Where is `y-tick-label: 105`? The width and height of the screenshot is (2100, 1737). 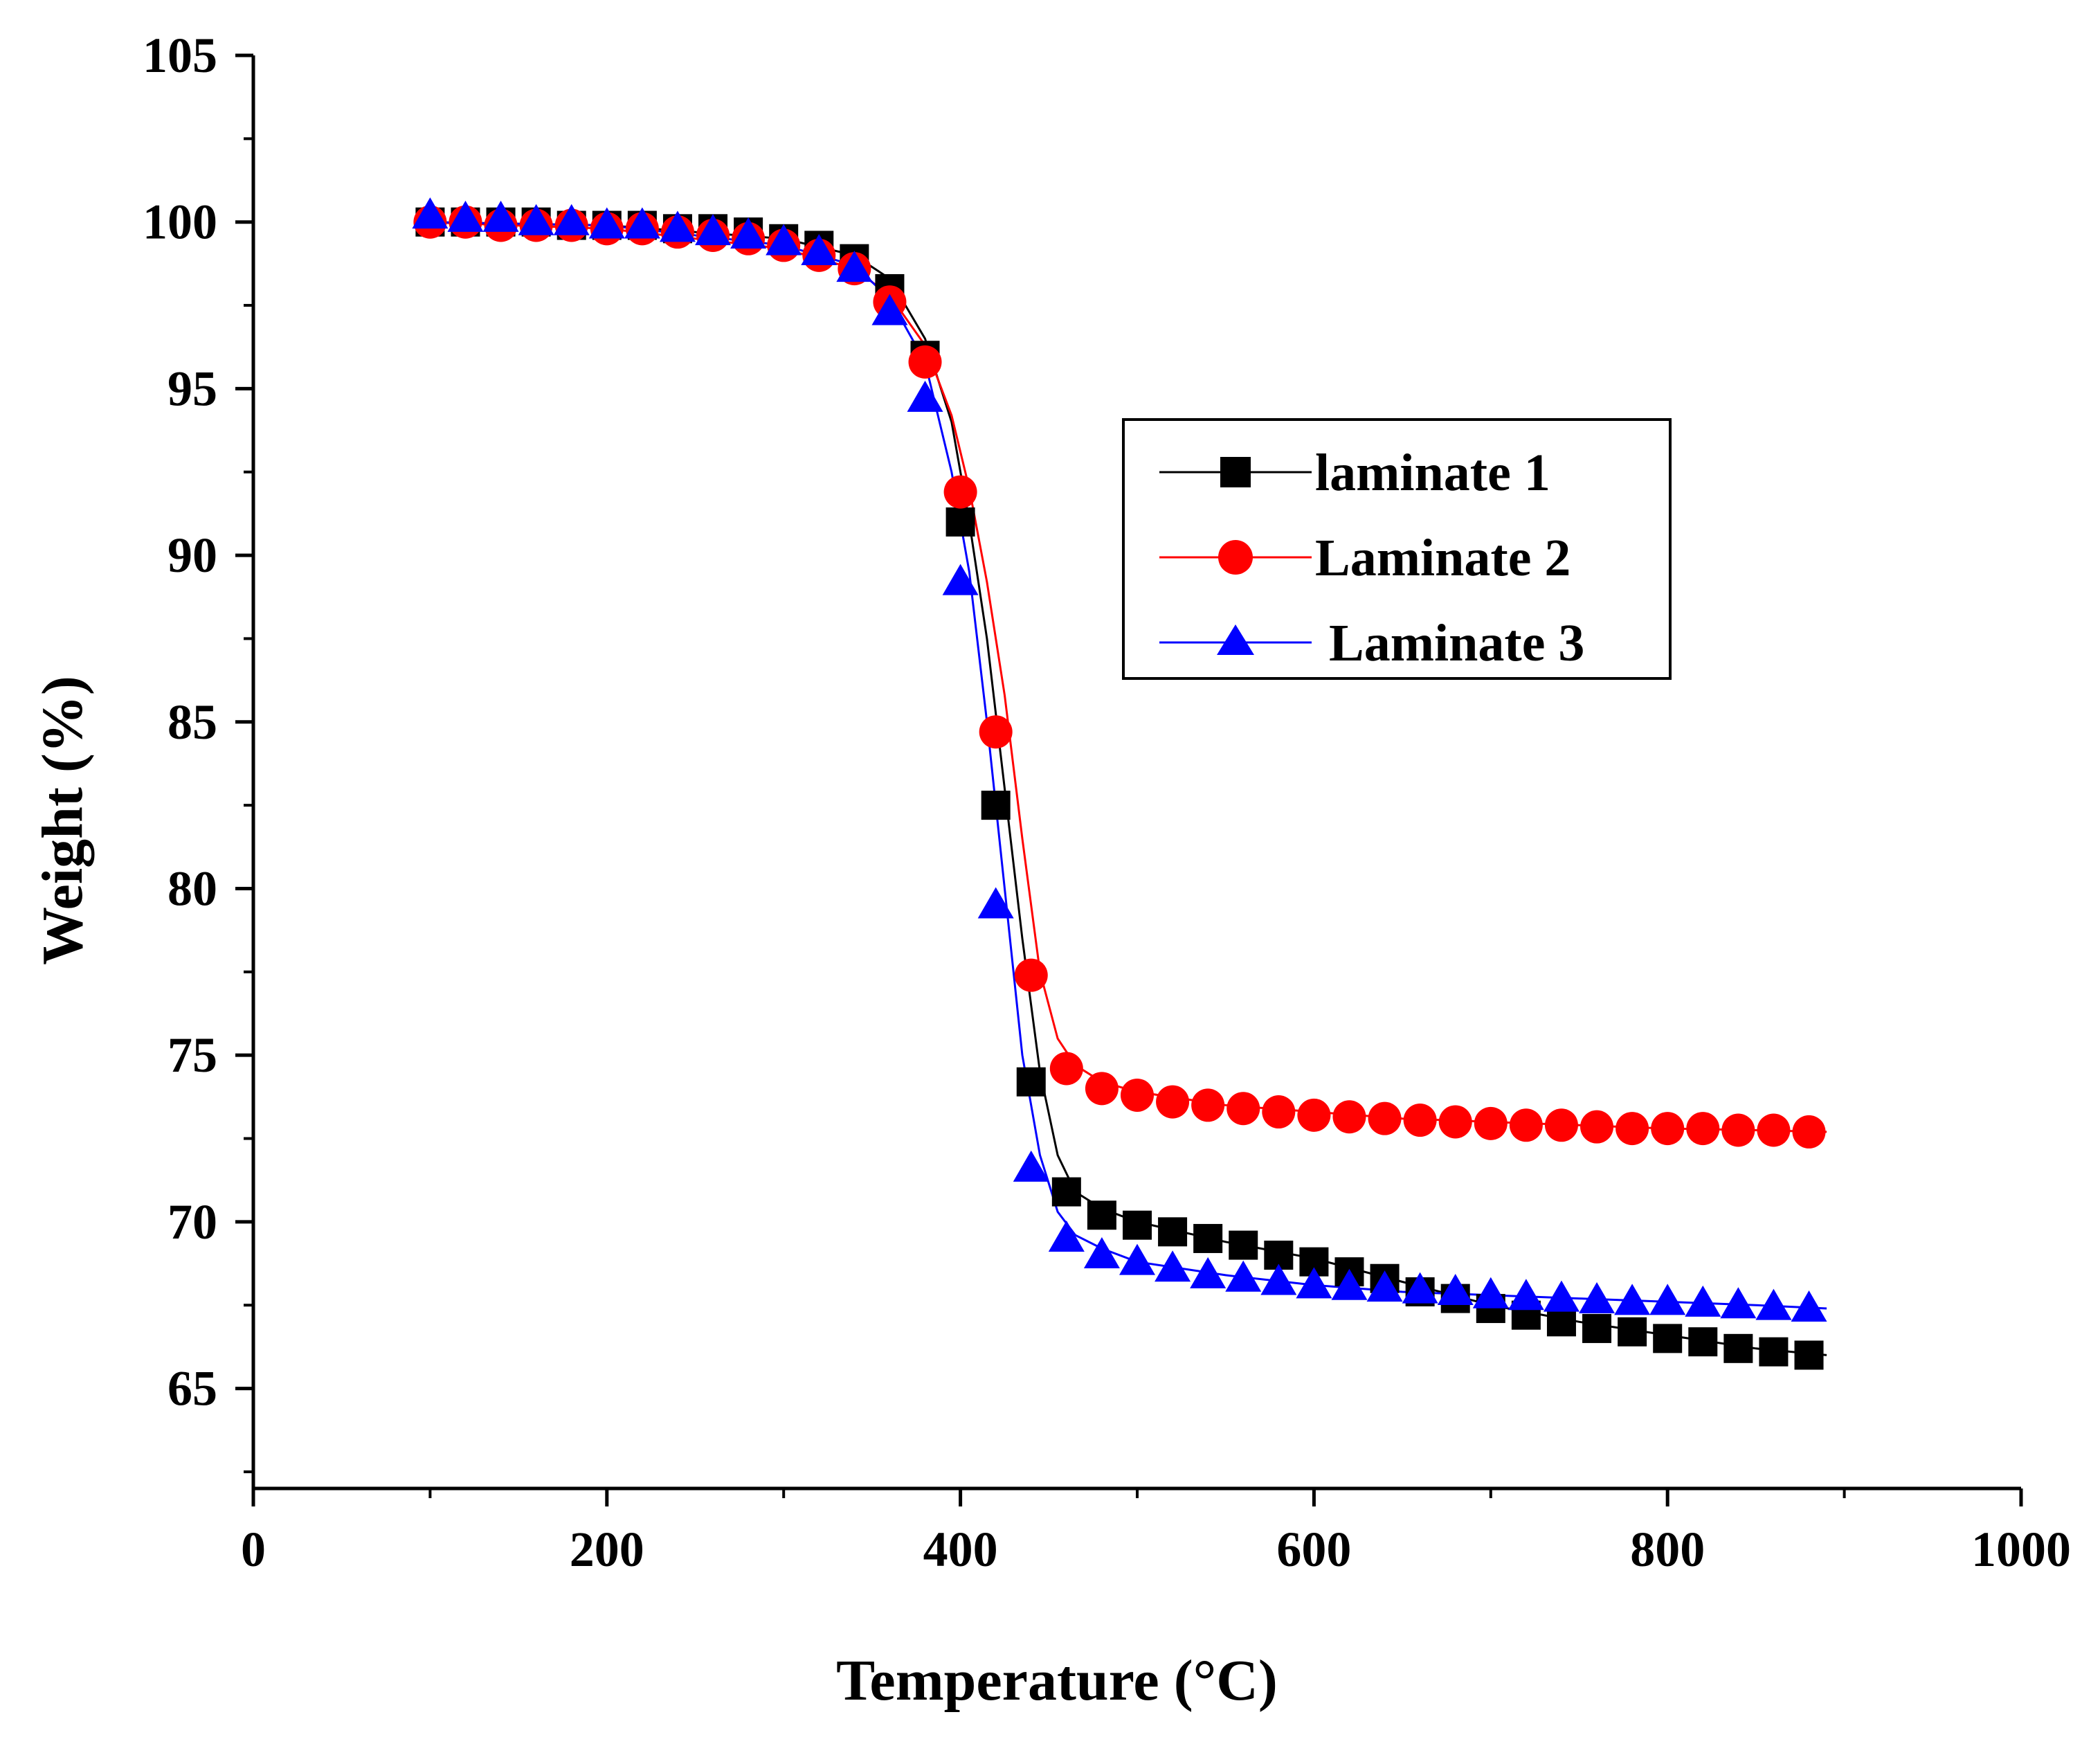 y-tick-label: 105 is located at coordinates (180, 55).